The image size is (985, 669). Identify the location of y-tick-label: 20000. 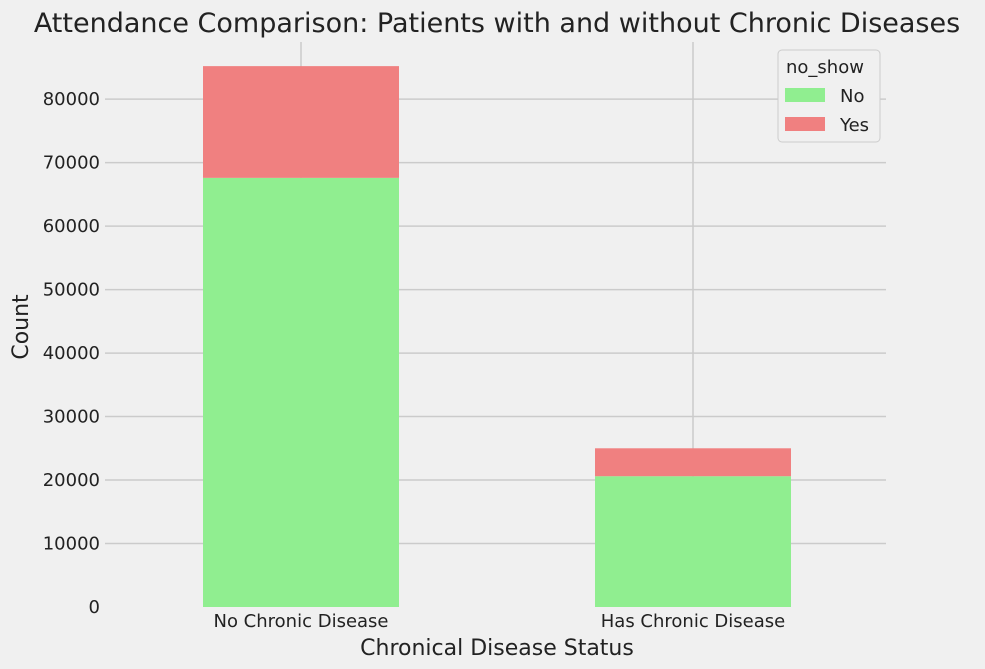
(71, 480).